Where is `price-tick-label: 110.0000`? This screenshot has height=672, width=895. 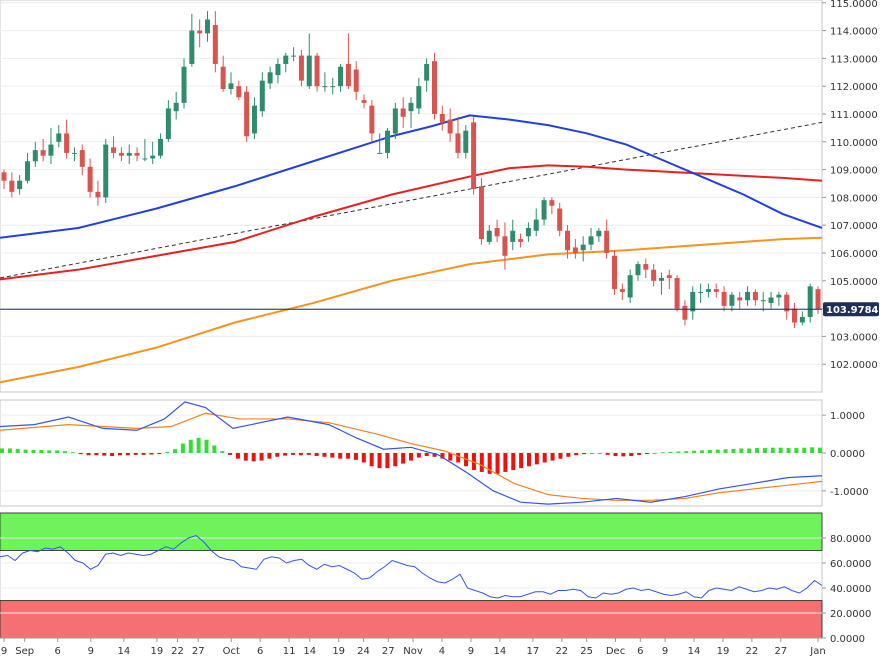
price-tick-label: 110.0000 is located at coordinates (854, 143).